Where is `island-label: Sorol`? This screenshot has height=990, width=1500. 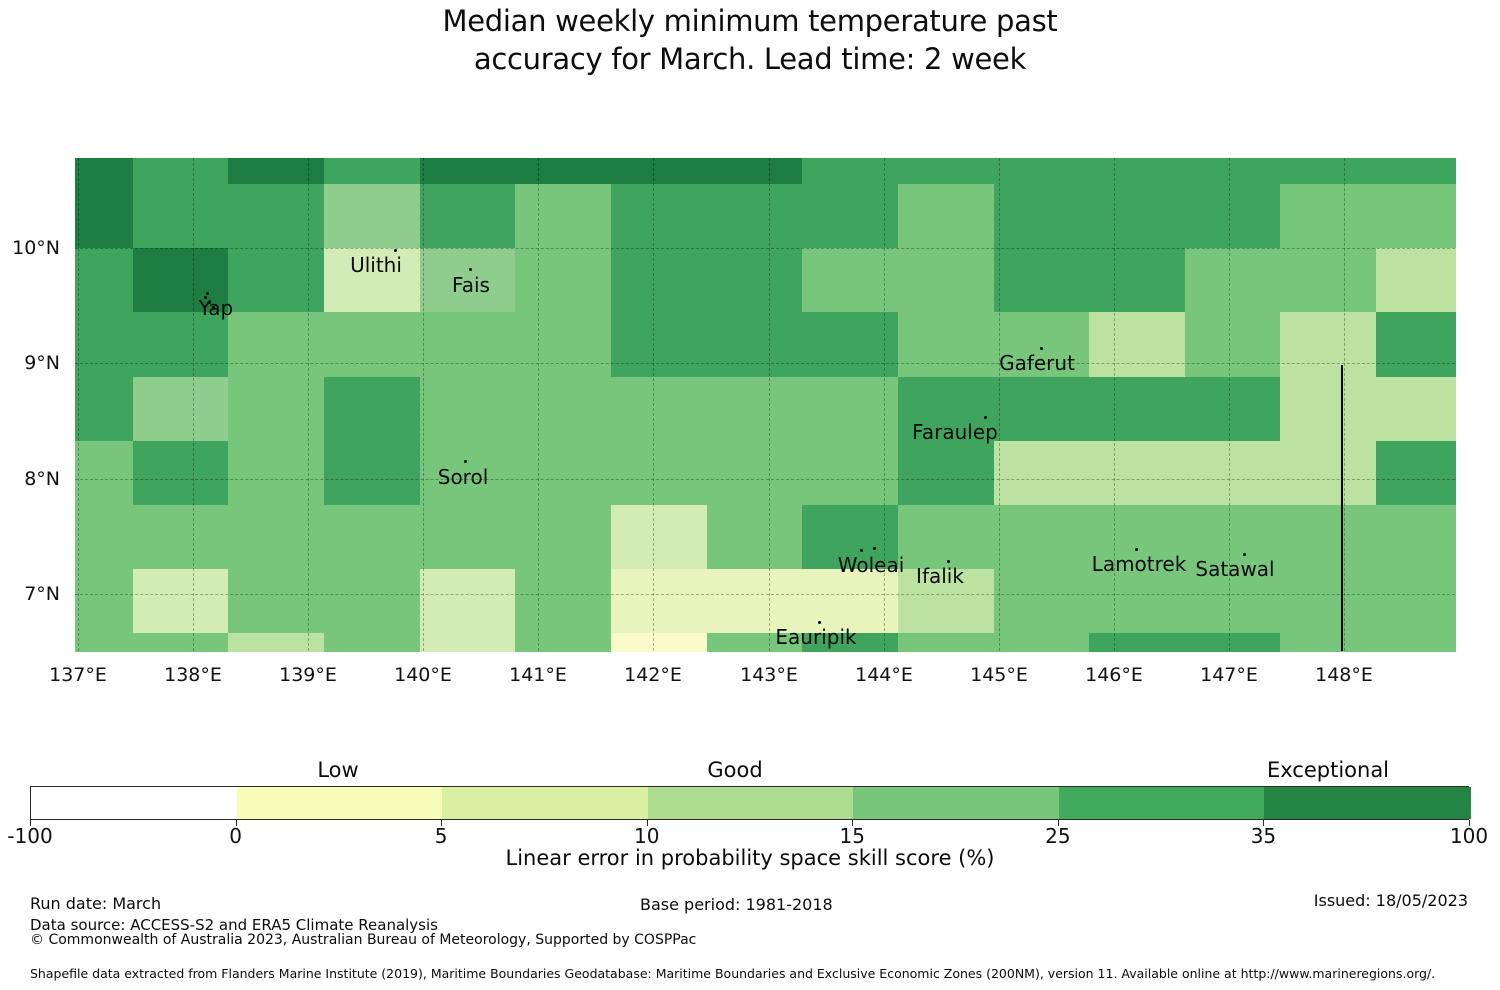 island-label: Sorol is located at coordinates (463, 477).